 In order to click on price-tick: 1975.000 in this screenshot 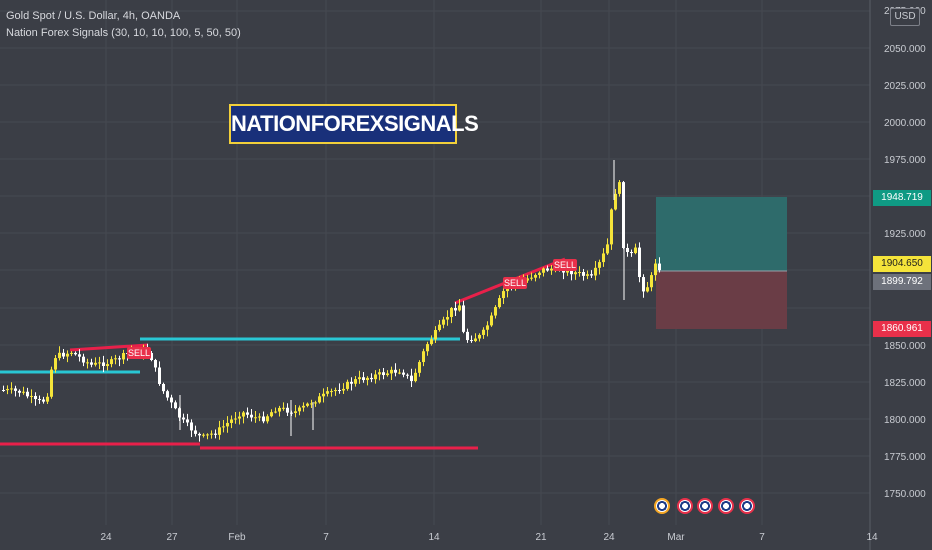, I will do `click(905, 160)`.